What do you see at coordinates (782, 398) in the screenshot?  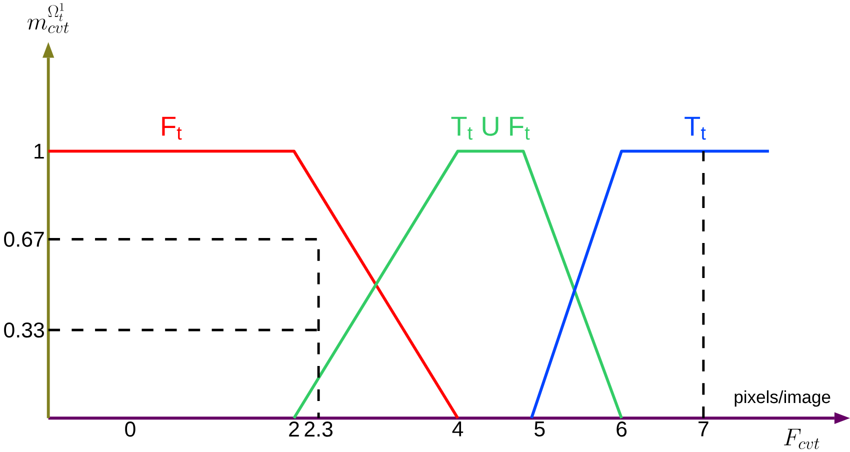 I see `annotation: pixels/image` at bounding box center [782, 398].